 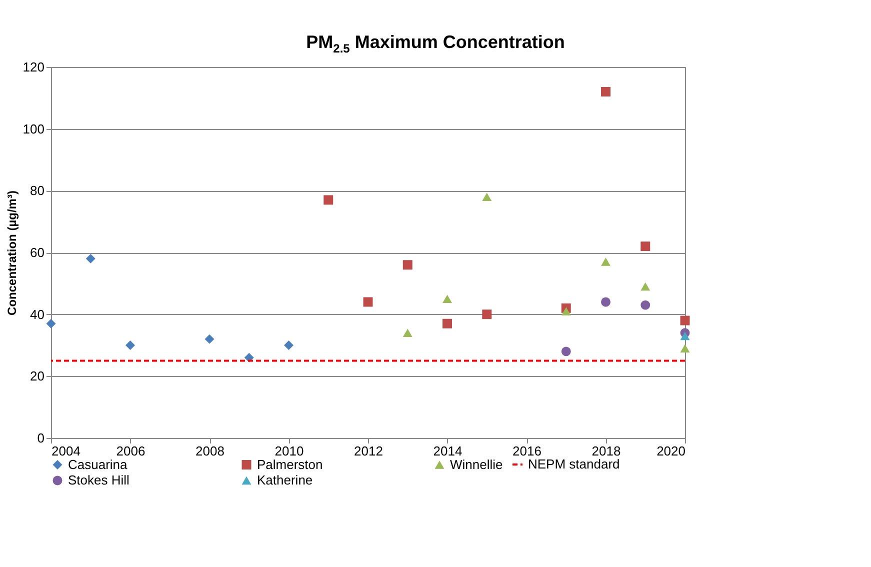 I want to click on y-tick-label: 0, so click(x=40, y=438).